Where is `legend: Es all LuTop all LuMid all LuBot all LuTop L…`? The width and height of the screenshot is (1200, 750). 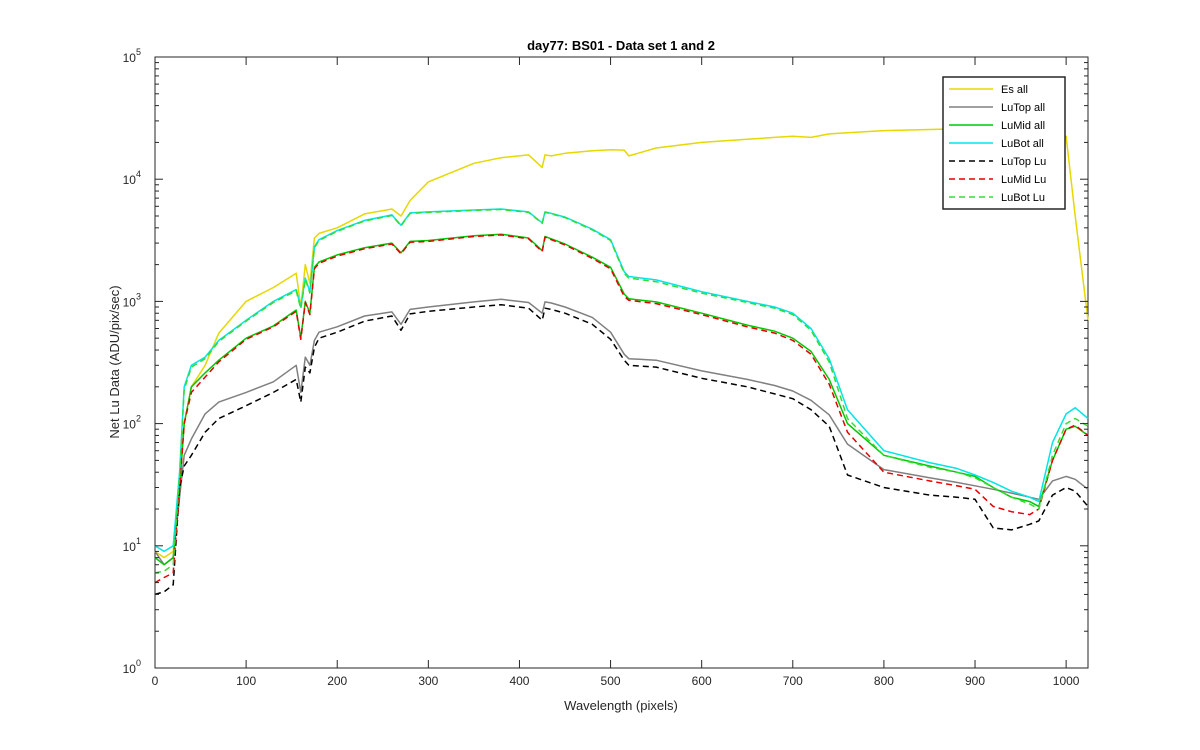
legend: Es all LuTop all LuMid all LuBot all LuTop L… is located at coordinates (1004, 143).